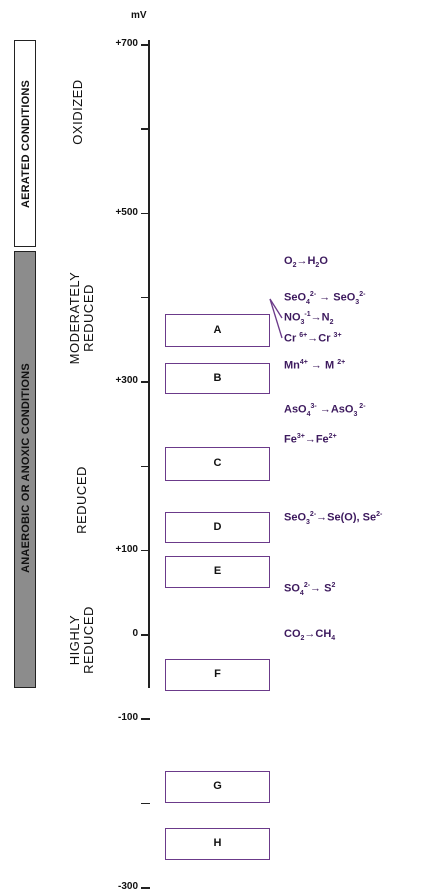 This screenshot has width=434, height=892. Describe the element at coordinates (325, 410) in the screenshot. I see `reaction-d: AsO43- →AsO3 2-` at that location.